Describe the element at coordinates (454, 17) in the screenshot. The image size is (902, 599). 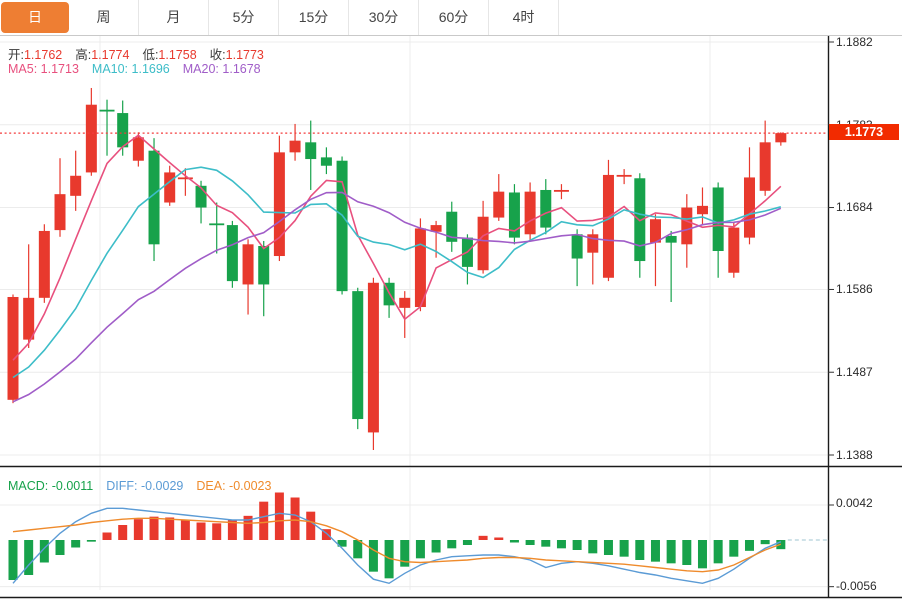
I see `tab-60min: 60分` at that location.